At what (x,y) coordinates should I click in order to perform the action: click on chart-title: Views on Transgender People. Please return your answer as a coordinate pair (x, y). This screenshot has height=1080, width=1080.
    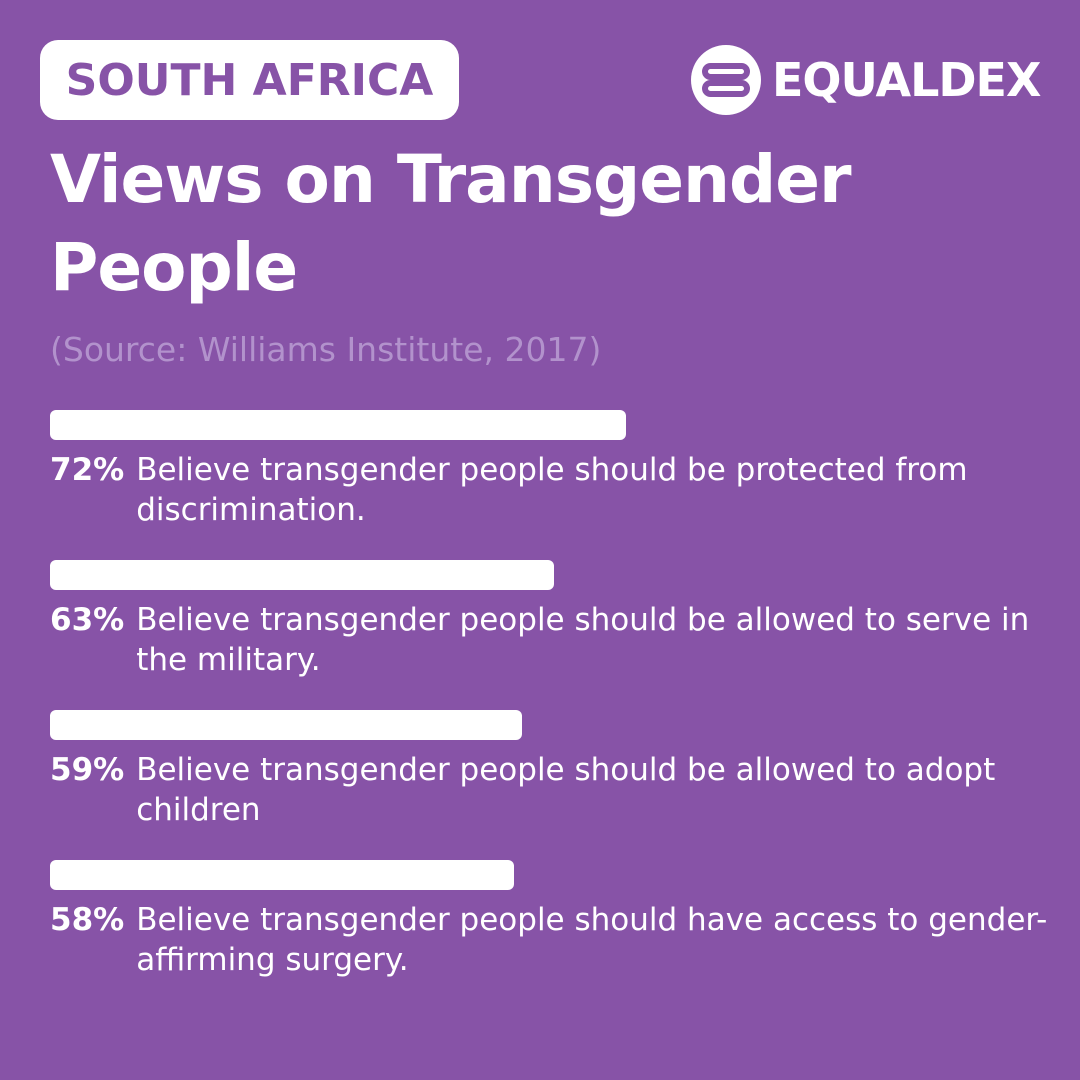
    Looking at the image, I should click on (451, 223).